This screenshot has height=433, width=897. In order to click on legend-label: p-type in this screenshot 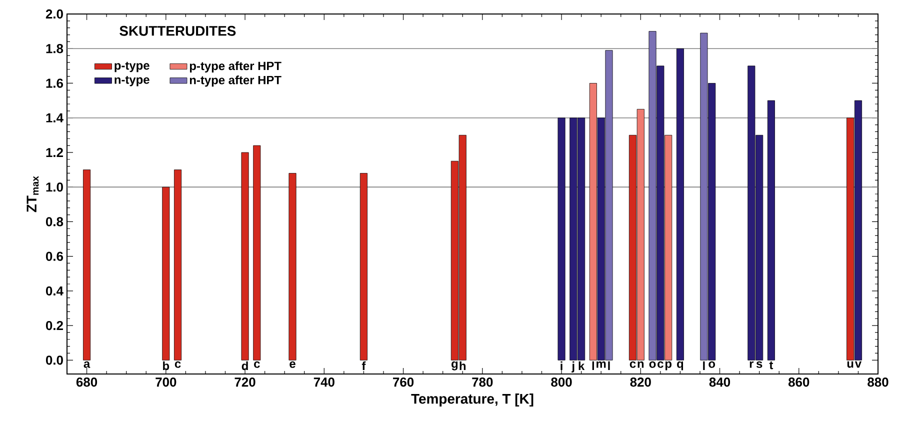, I will do `click(132, 67)`.